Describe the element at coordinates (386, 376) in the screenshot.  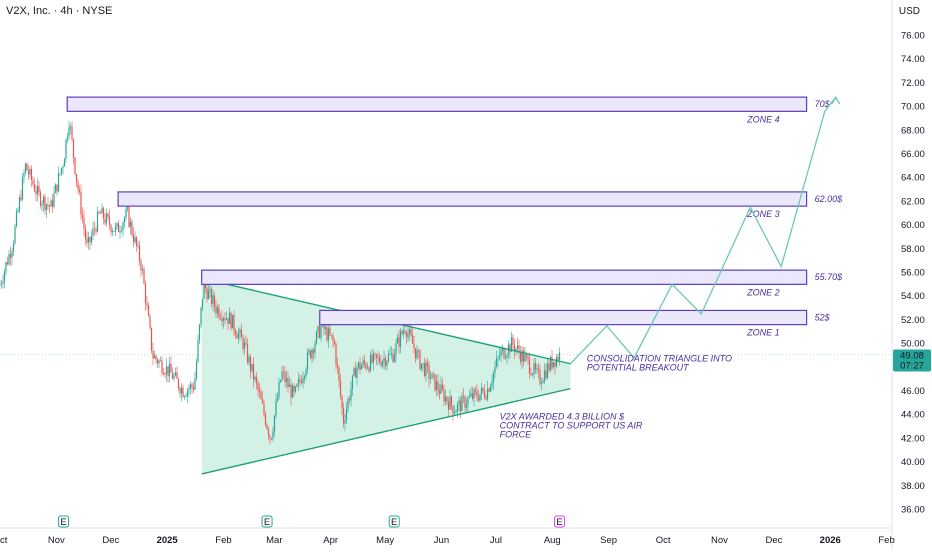
I see `triangle-fill` at that location.